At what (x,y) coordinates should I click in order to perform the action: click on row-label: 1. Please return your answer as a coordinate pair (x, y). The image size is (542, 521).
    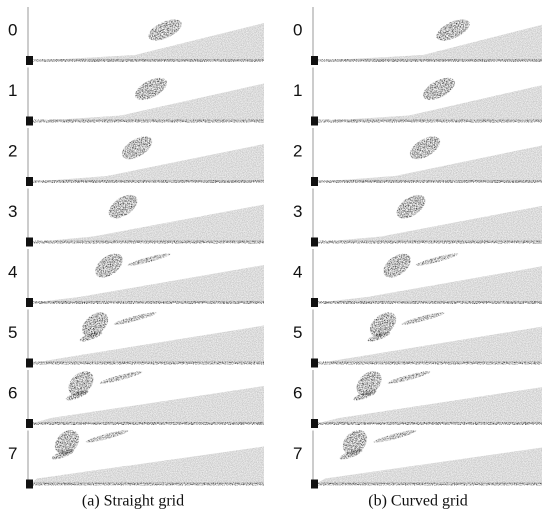
    Looking at the image, I should click on (297, 90).